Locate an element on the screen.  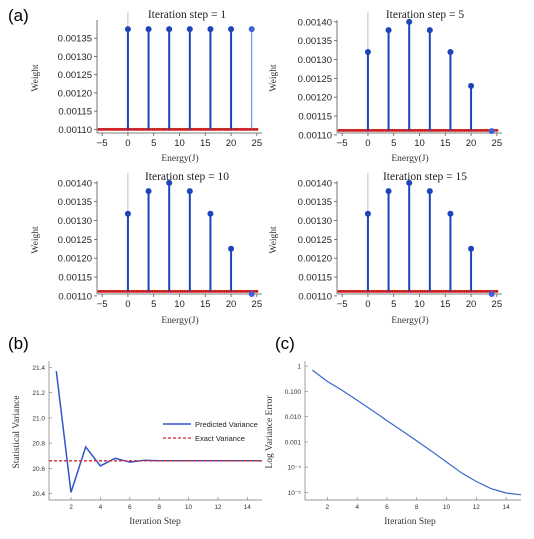
y-tick-label: 21.0 is located at coordinates (38, 418).